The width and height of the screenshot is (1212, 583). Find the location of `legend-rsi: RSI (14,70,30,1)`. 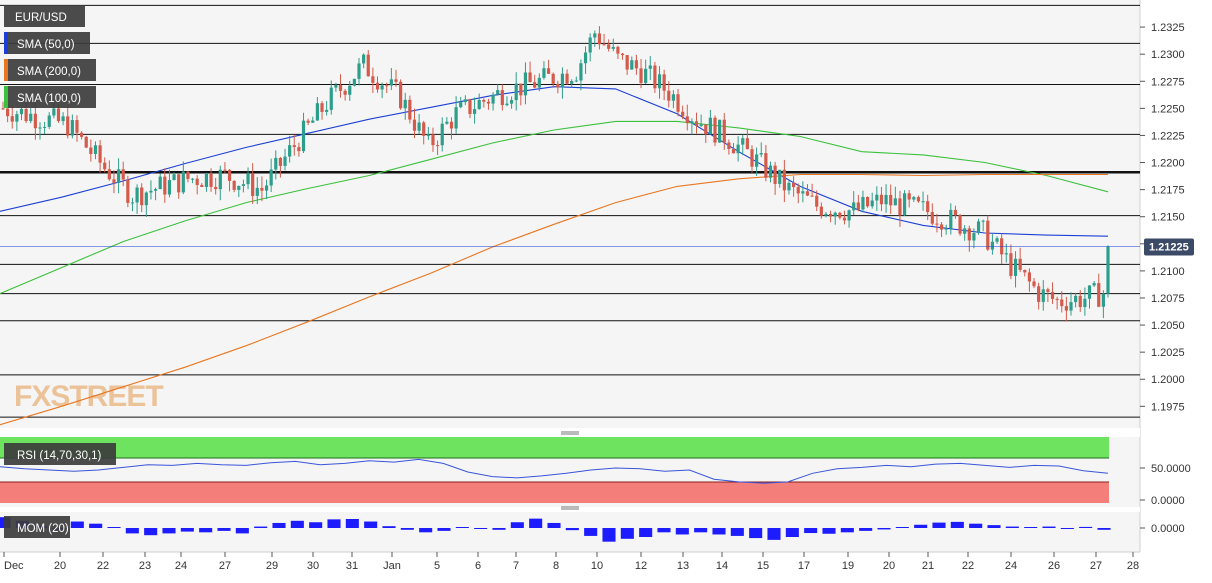

legend-rsi: RSI (14,70,30,1) is located at coordinates (60, 454).